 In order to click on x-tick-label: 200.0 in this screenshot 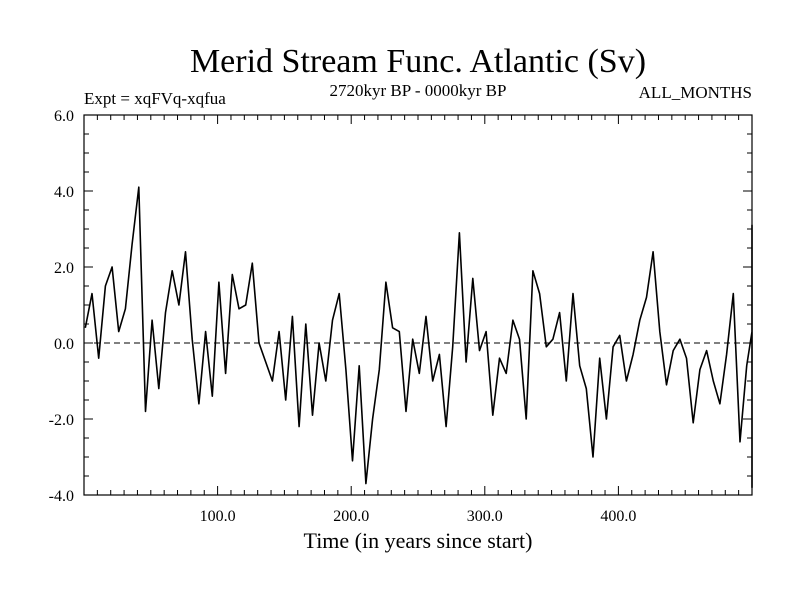, I will do `click(351, 516)`.